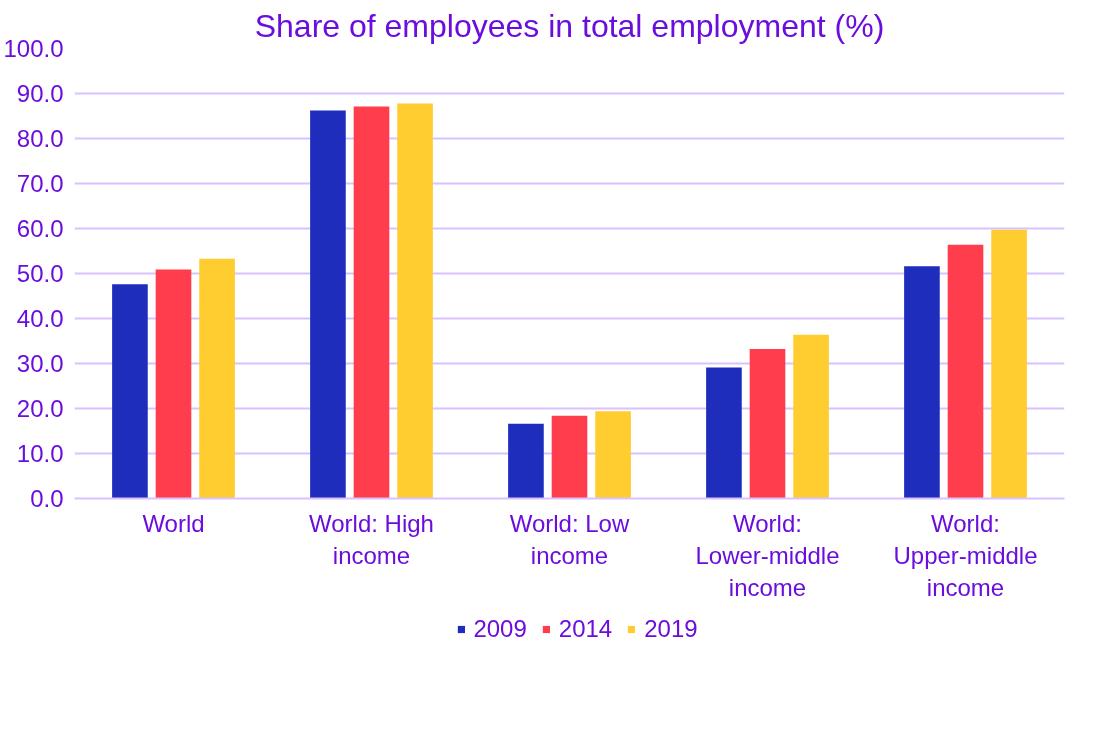  Describe the element at coordinates (671, 629) in the screenshot. I see `legend-label: 2019` at that location.